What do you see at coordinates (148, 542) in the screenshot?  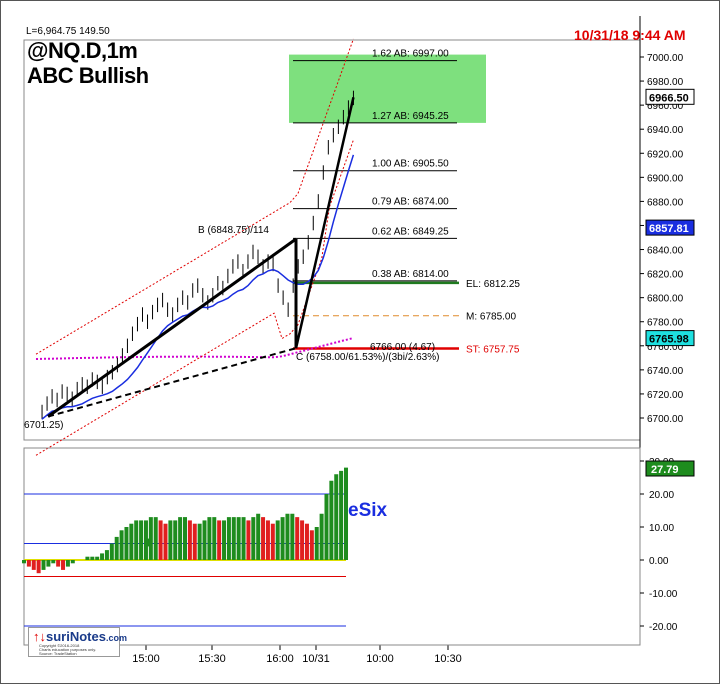 I see `esix-signal-dot` at bounding box center [148, 542].